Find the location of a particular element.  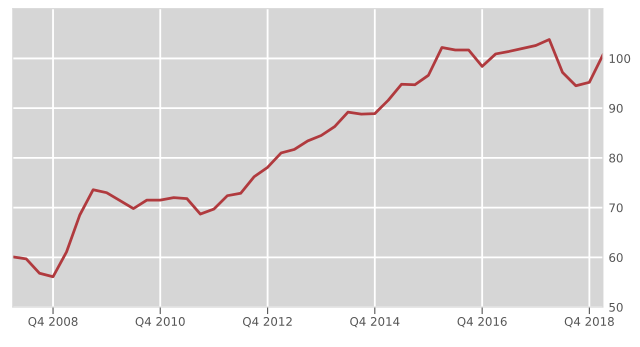

x-tick-label: Q4 2012 is located at coordinates (267, 322).